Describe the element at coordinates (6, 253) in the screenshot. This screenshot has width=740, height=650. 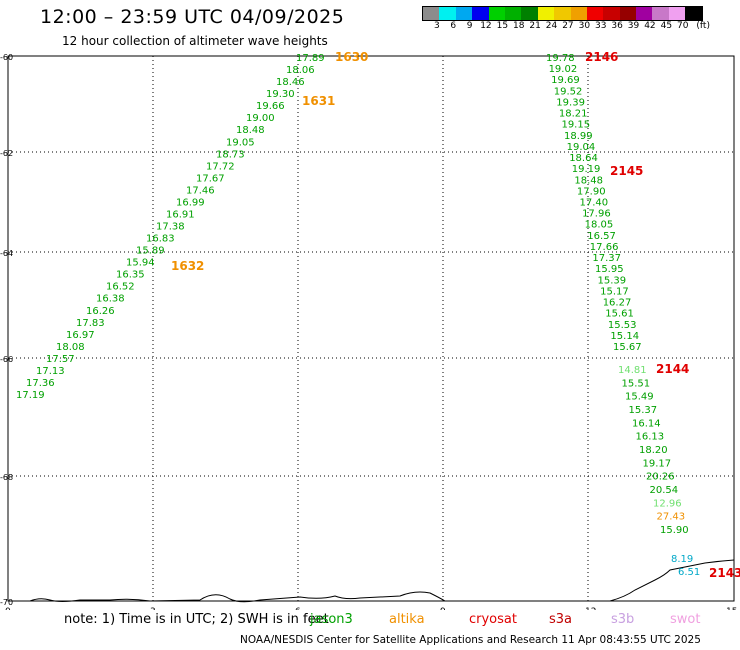
I see `y-tick-label: -64` at that location.